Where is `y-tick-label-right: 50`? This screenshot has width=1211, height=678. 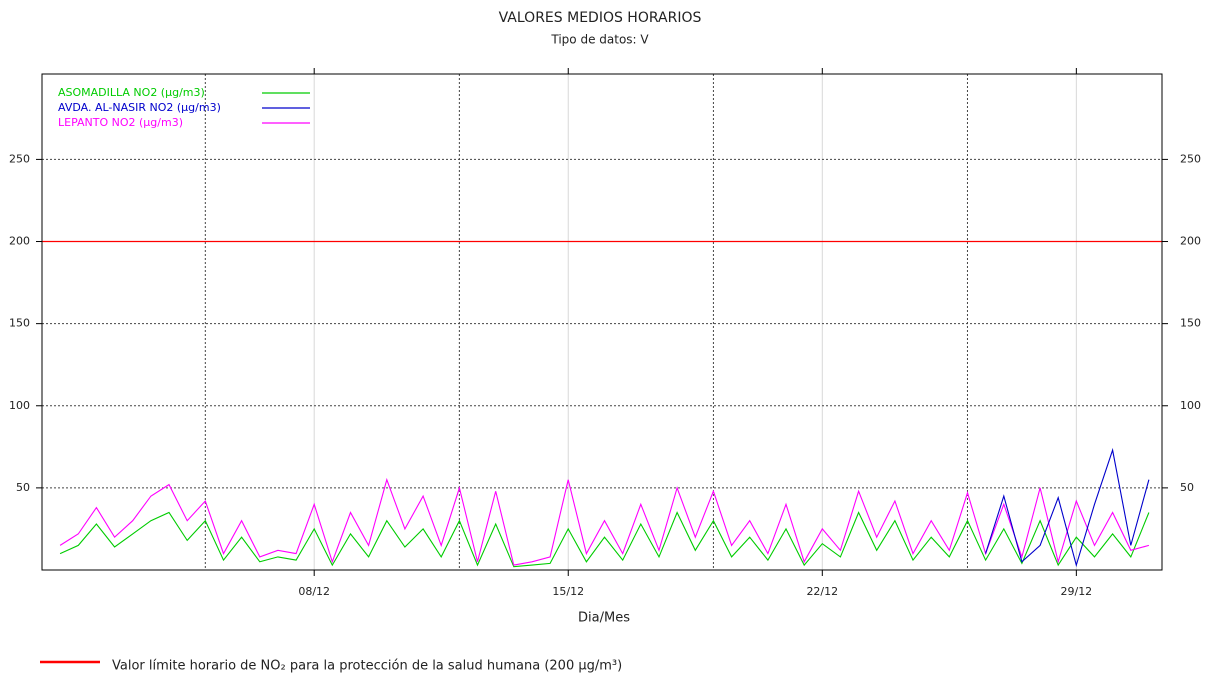 y-tick-label-right: 50 is located at coordinates (1187, 487).